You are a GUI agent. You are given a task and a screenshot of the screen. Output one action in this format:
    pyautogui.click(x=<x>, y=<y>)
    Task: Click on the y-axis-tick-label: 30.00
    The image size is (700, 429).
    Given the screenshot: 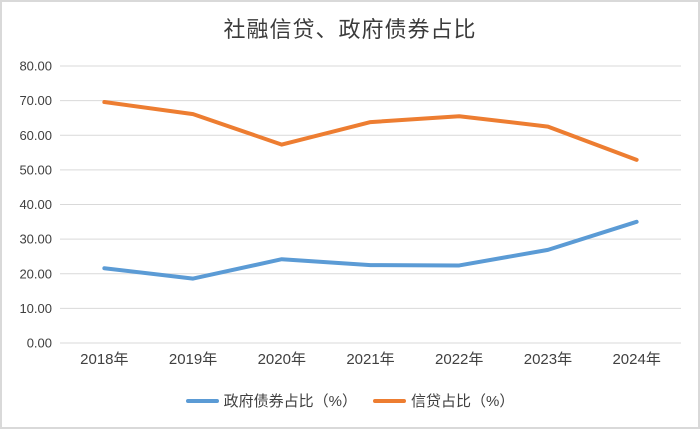 What is the action you would take?
    pyautogui.click(x=35, y=239)
    